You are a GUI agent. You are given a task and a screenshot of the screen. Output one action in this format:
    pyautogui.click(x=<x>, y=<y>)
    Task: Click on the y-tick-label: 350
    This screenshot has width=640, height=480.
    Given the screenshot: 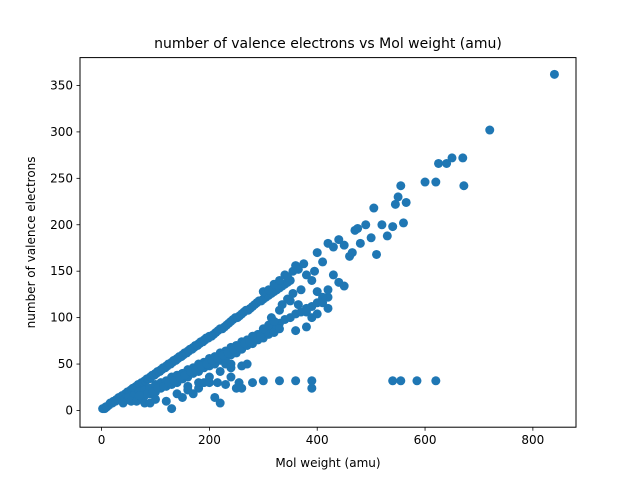 What is the action you would take?
    pyautogui.click(x=61, y=85)
    